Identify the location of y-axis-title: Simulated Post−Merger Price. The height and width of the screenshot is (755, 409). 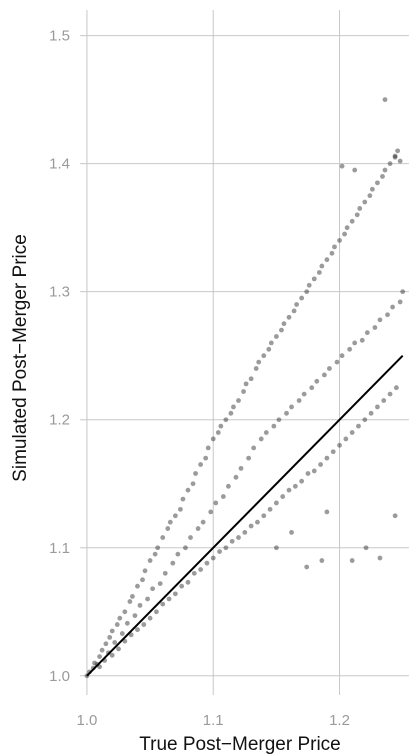
(20, 358).